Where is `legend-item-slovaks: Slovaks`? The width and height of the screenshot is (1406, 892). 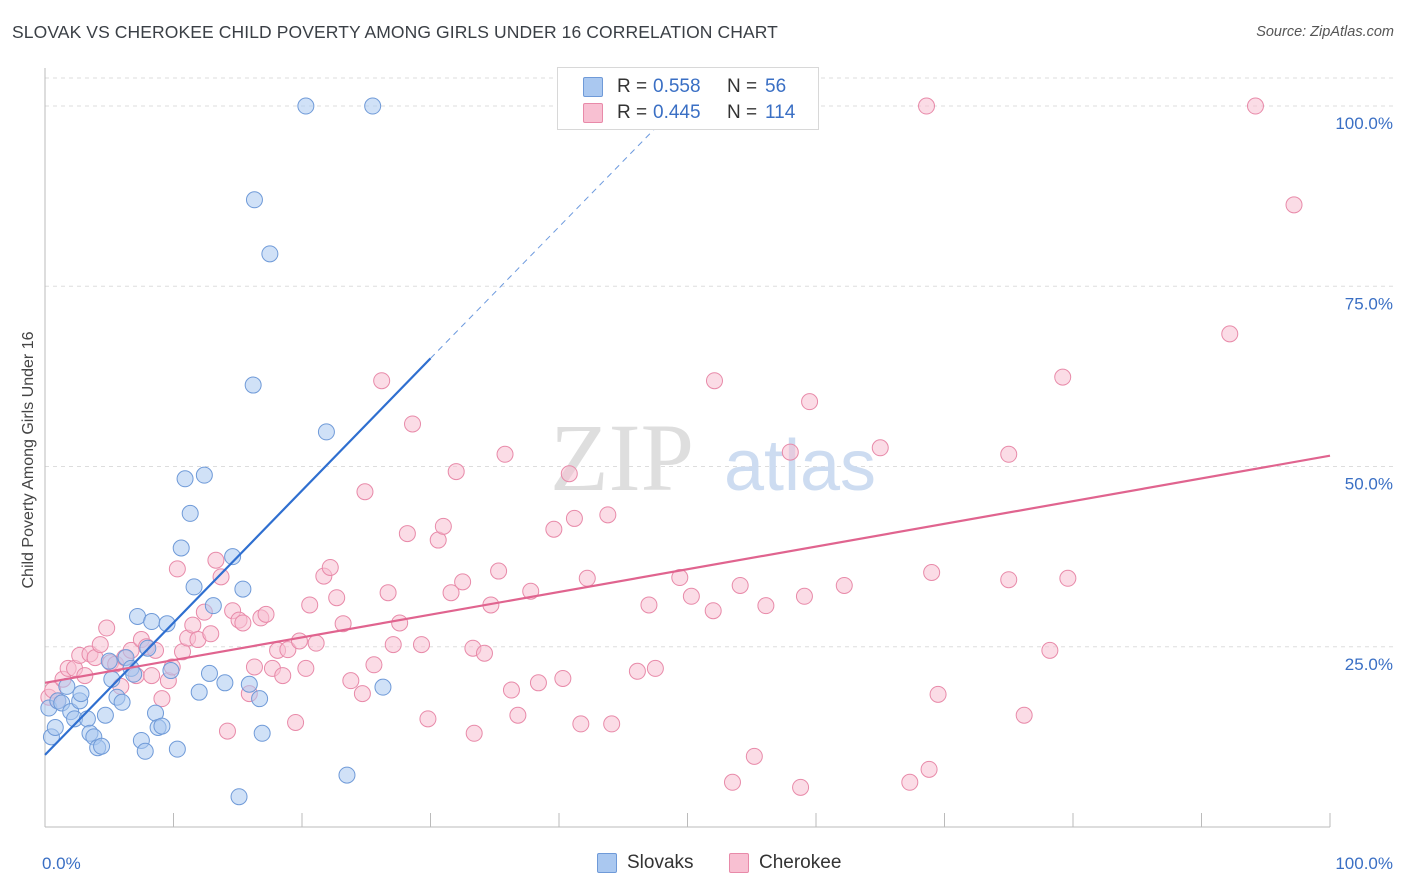
legend-item-slovaks: Slovaks is located at coordinates (645, 863).